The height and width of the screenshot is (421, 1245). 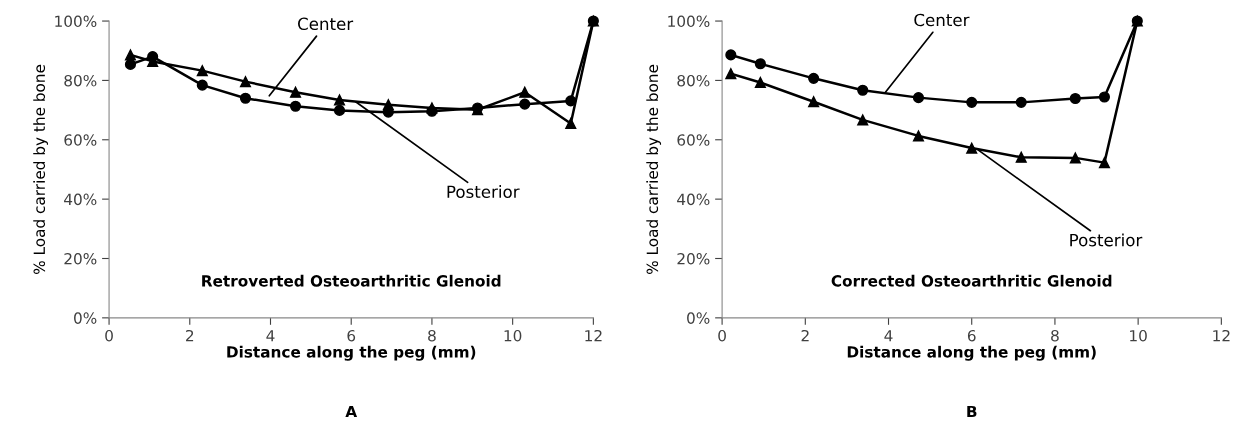 What do you see at coordinates (351, 280) in the screenshot?
I see `text: Retroverted Osteoarthritic Glenoid` at bounding box center [351, 280].